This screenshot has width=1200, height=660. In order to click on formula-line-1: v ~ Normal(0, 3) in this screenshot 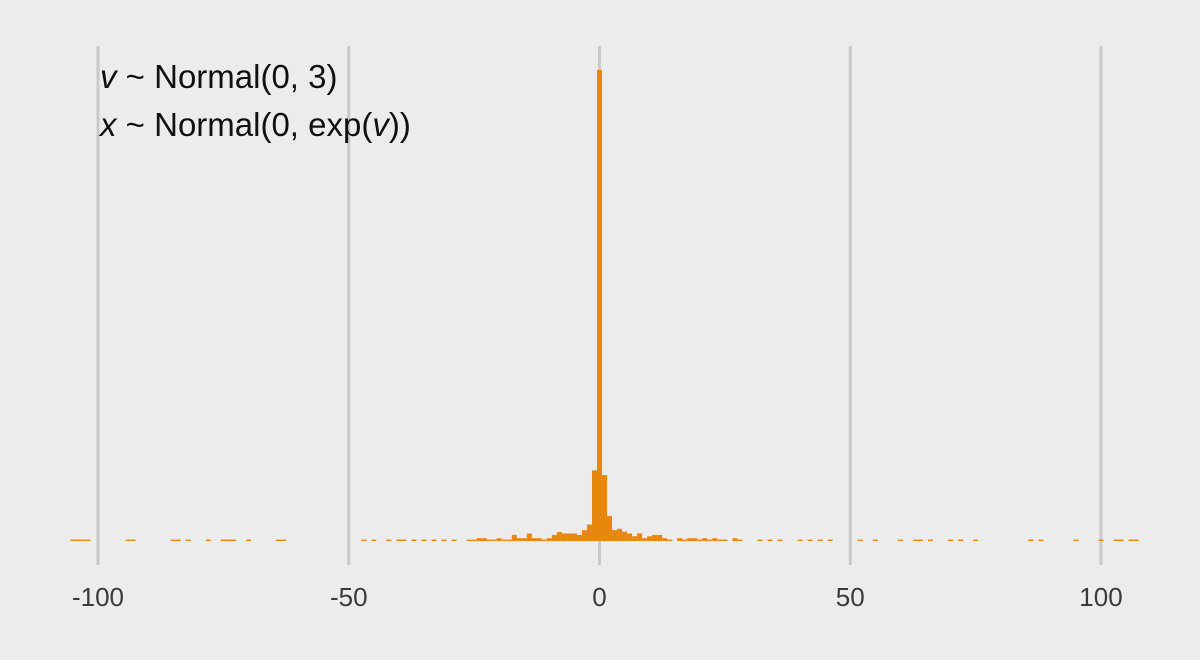, I will do `click(218, 76)`.